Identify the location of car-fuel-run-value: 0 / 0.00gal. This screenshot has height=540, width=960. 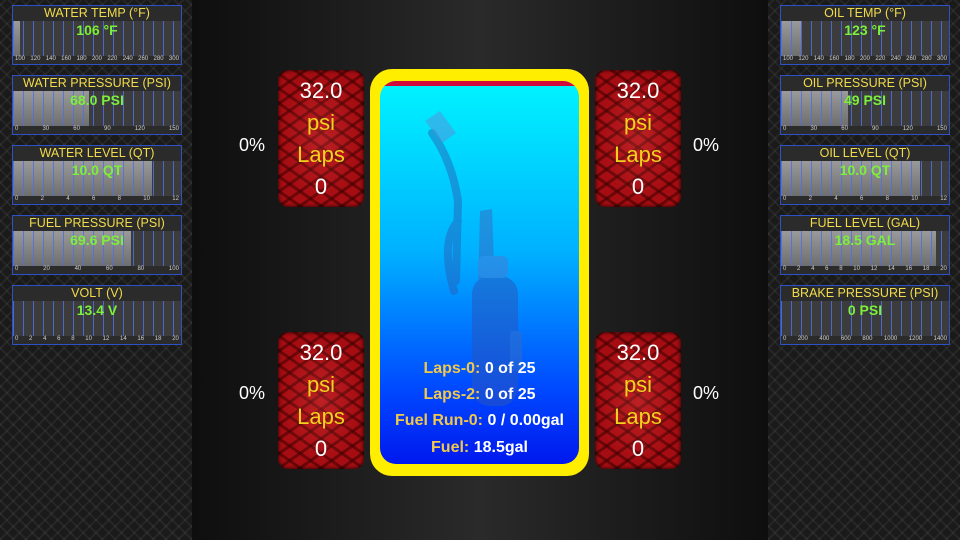
(525, 420).